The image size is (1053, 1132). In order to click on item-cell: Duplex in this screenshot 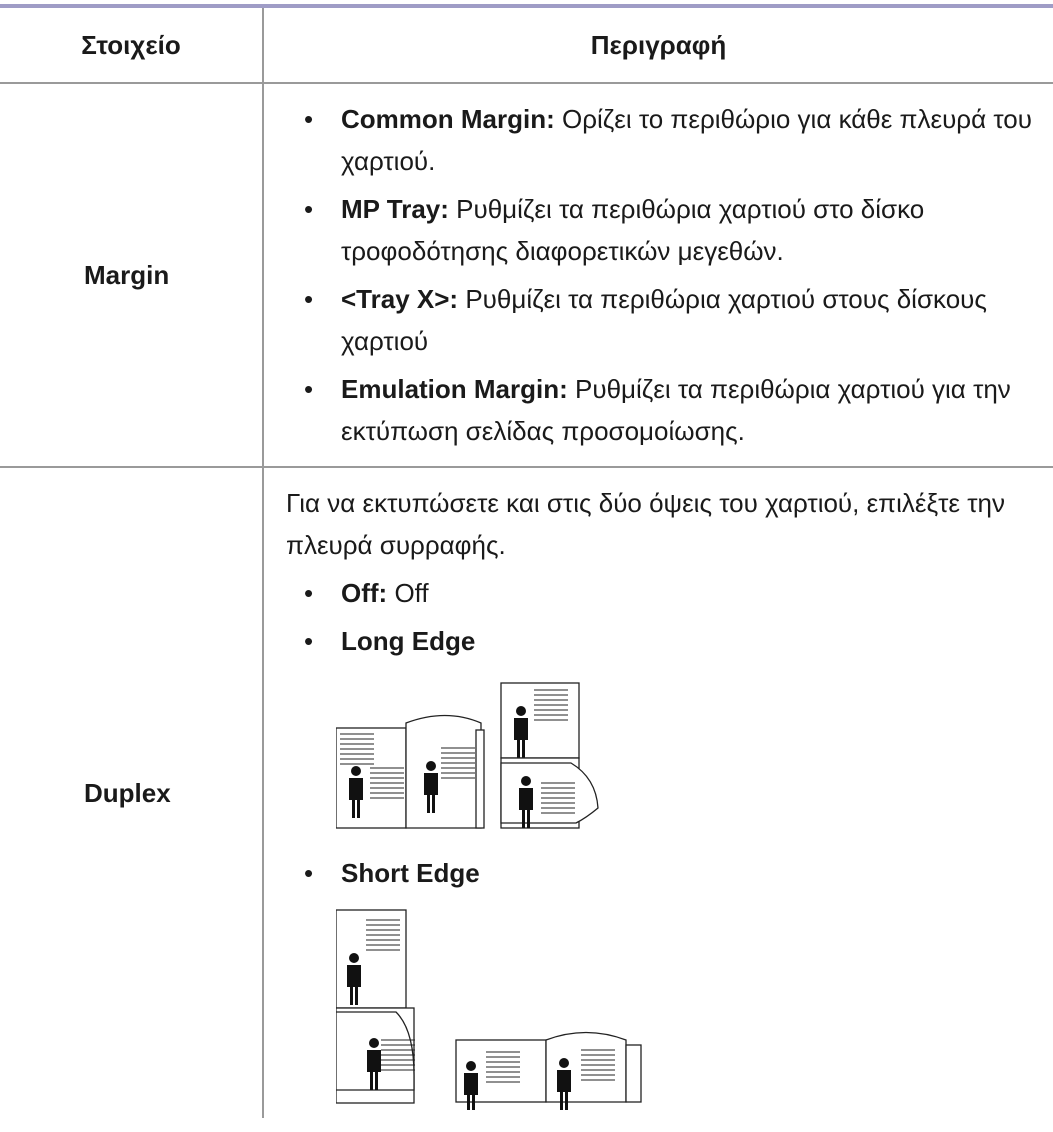, I will do `click(127, 793)`.